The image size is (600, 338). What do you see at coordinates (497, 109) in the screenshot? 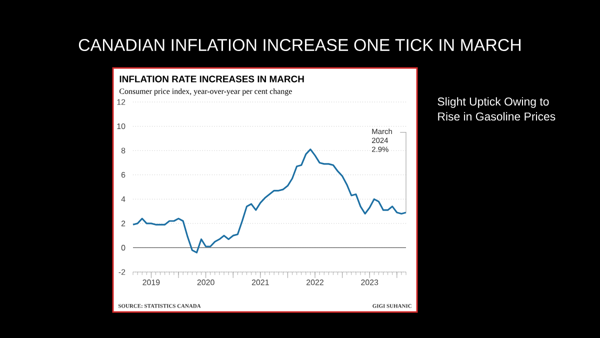
I see `text: Slight Uptick Owing to Rise in Gasoline Prices` at bounding box center [497, 109].